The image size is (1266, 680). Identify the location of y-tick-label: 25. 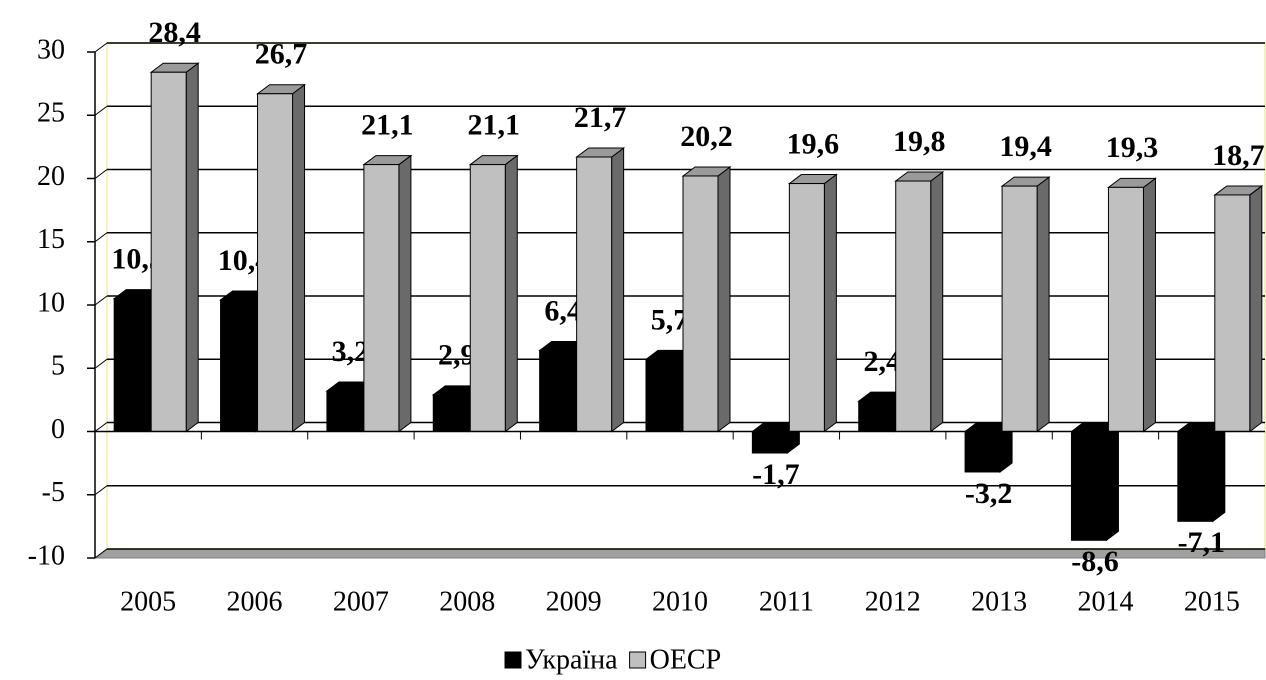
(51, 113).